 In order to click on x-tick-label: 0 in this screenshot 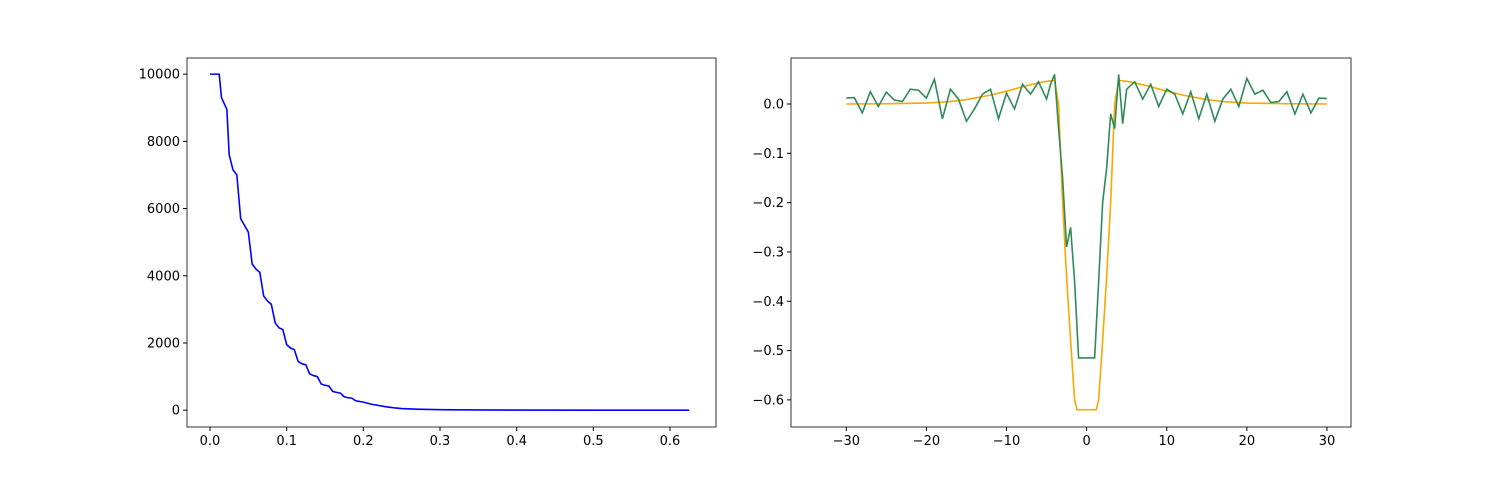, I will do `click(1086, 441)`.